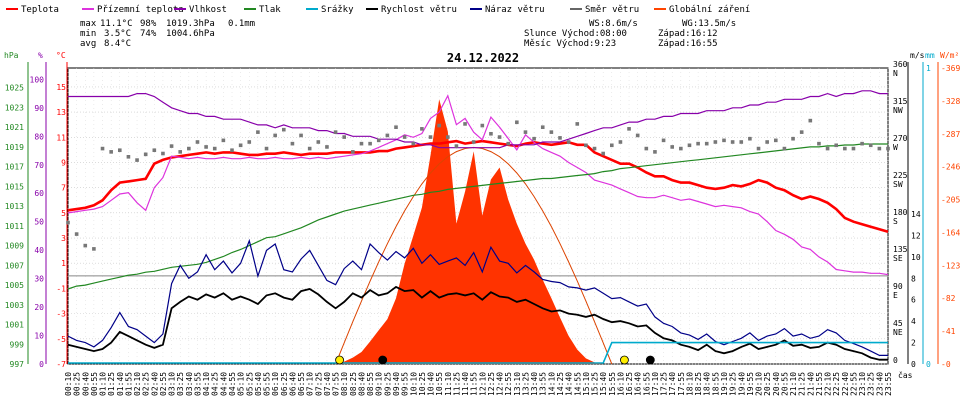  What do you see at coordinates (39, 136) in the screenshot?
I see `humidity-tick: 80` at bounding box center [39, 136].